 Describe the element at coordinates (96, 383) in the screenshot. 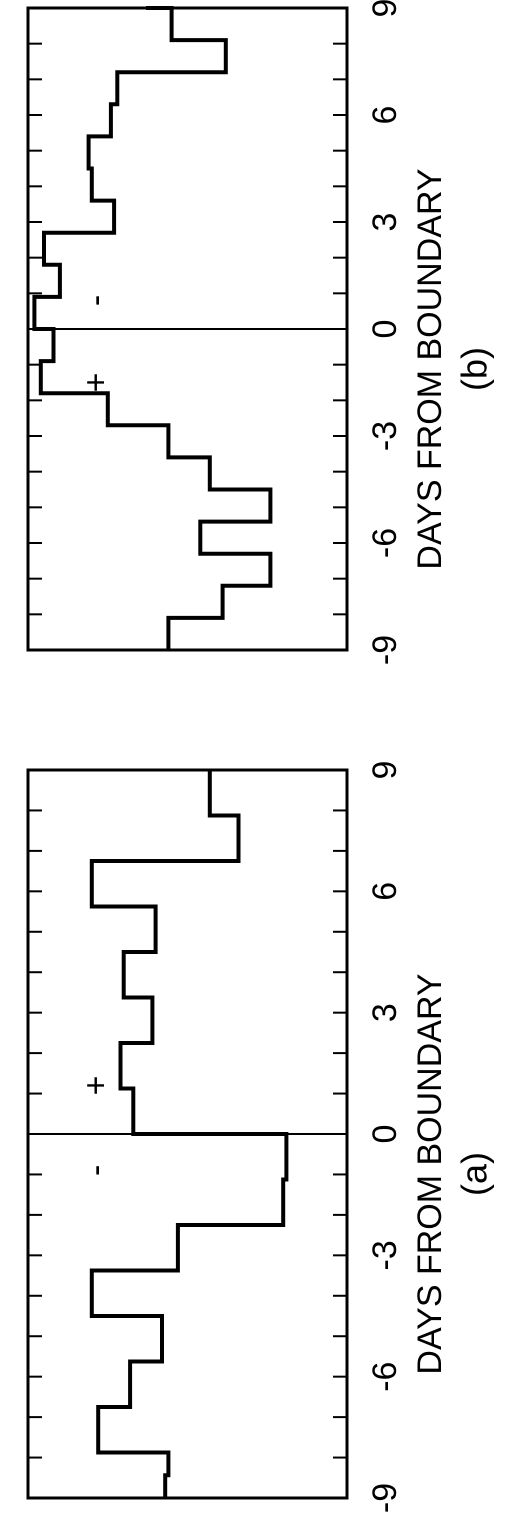

I see `panel-b-sign-annotation: +` at that location.